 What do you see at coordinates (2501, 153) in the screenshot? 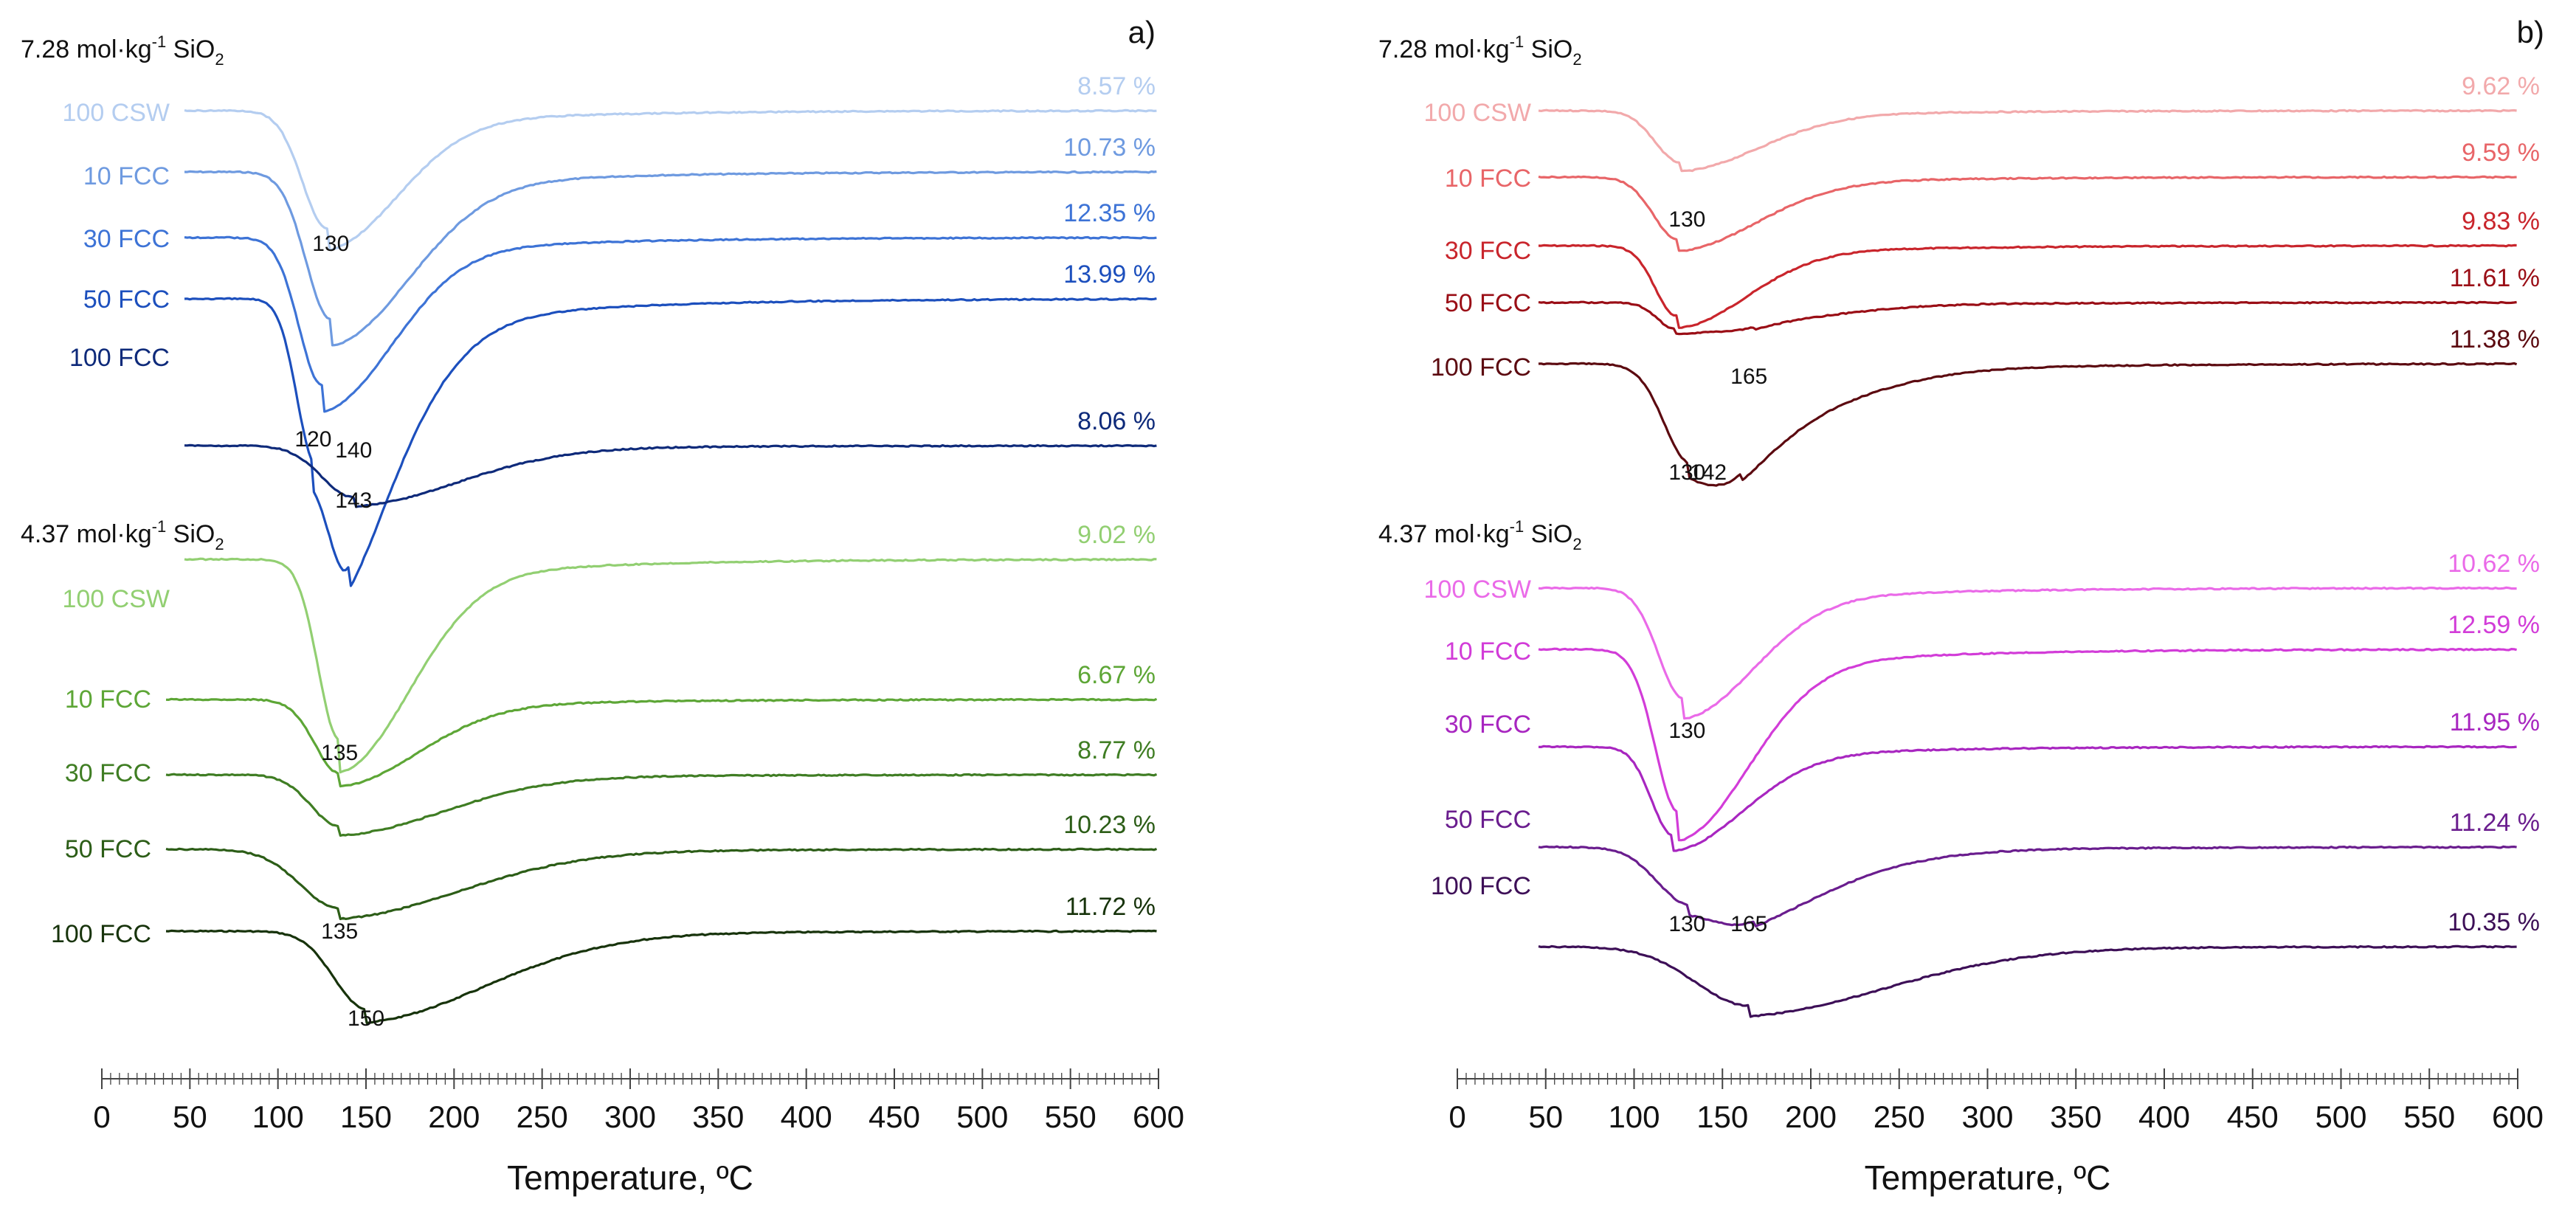
I see `mass-loss-label: 9.59 %` at bounding box center [2501, 153].